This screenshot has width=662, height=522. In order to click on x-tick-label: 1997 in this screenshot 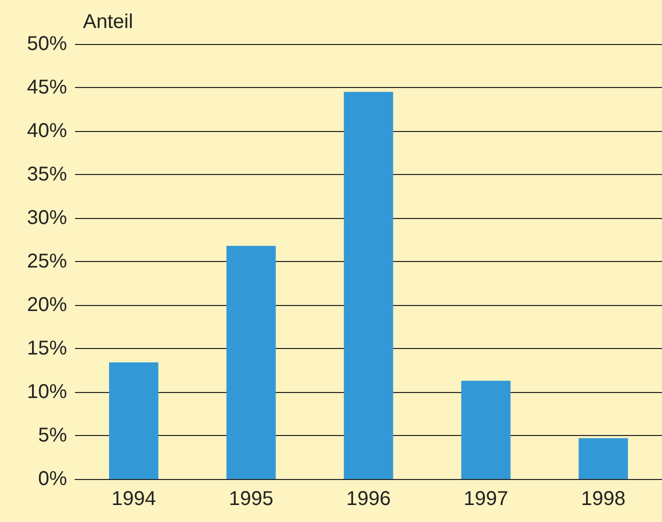, I will do `click(486, 499)`.